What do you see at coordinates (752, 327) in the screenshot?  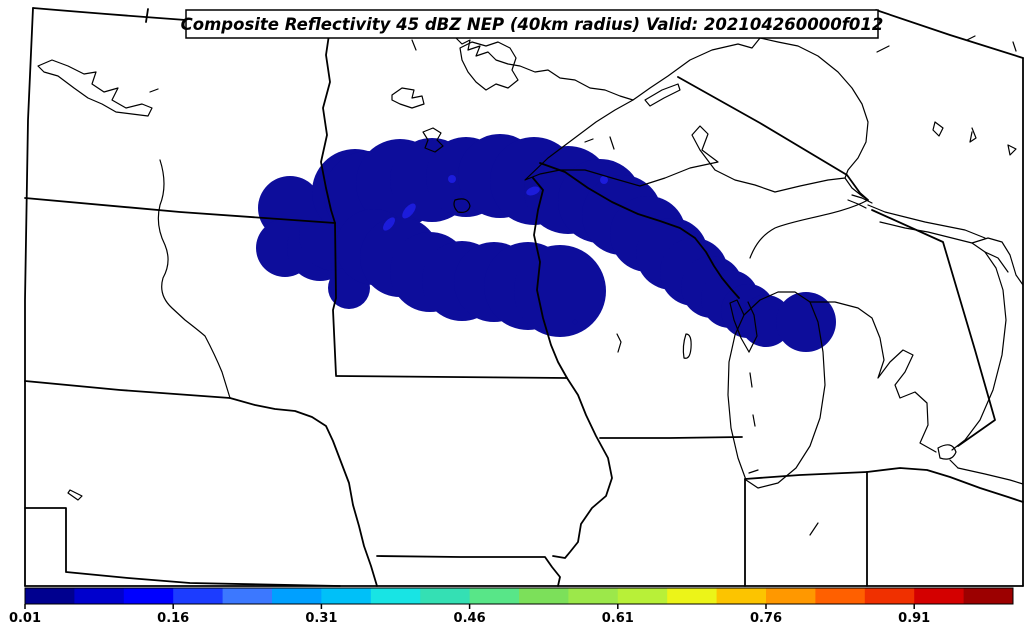 I see `door-peninsula` at bounding box center [752, 327].